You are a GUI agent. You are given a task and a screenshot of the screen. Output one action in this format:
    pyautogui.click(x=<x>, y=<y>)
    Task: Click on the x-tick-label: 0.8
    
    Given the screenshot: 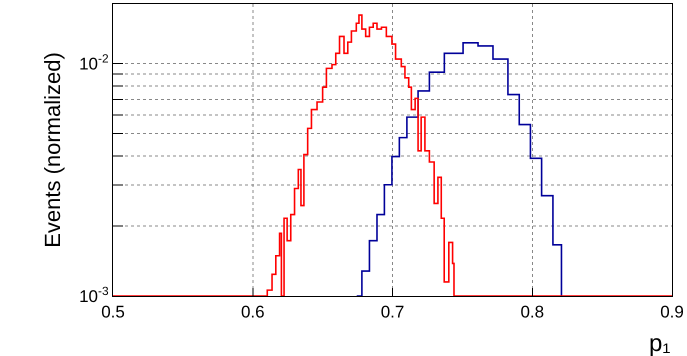 What is the action you would take?
    pyautogui.click(x=532, y=312)
    